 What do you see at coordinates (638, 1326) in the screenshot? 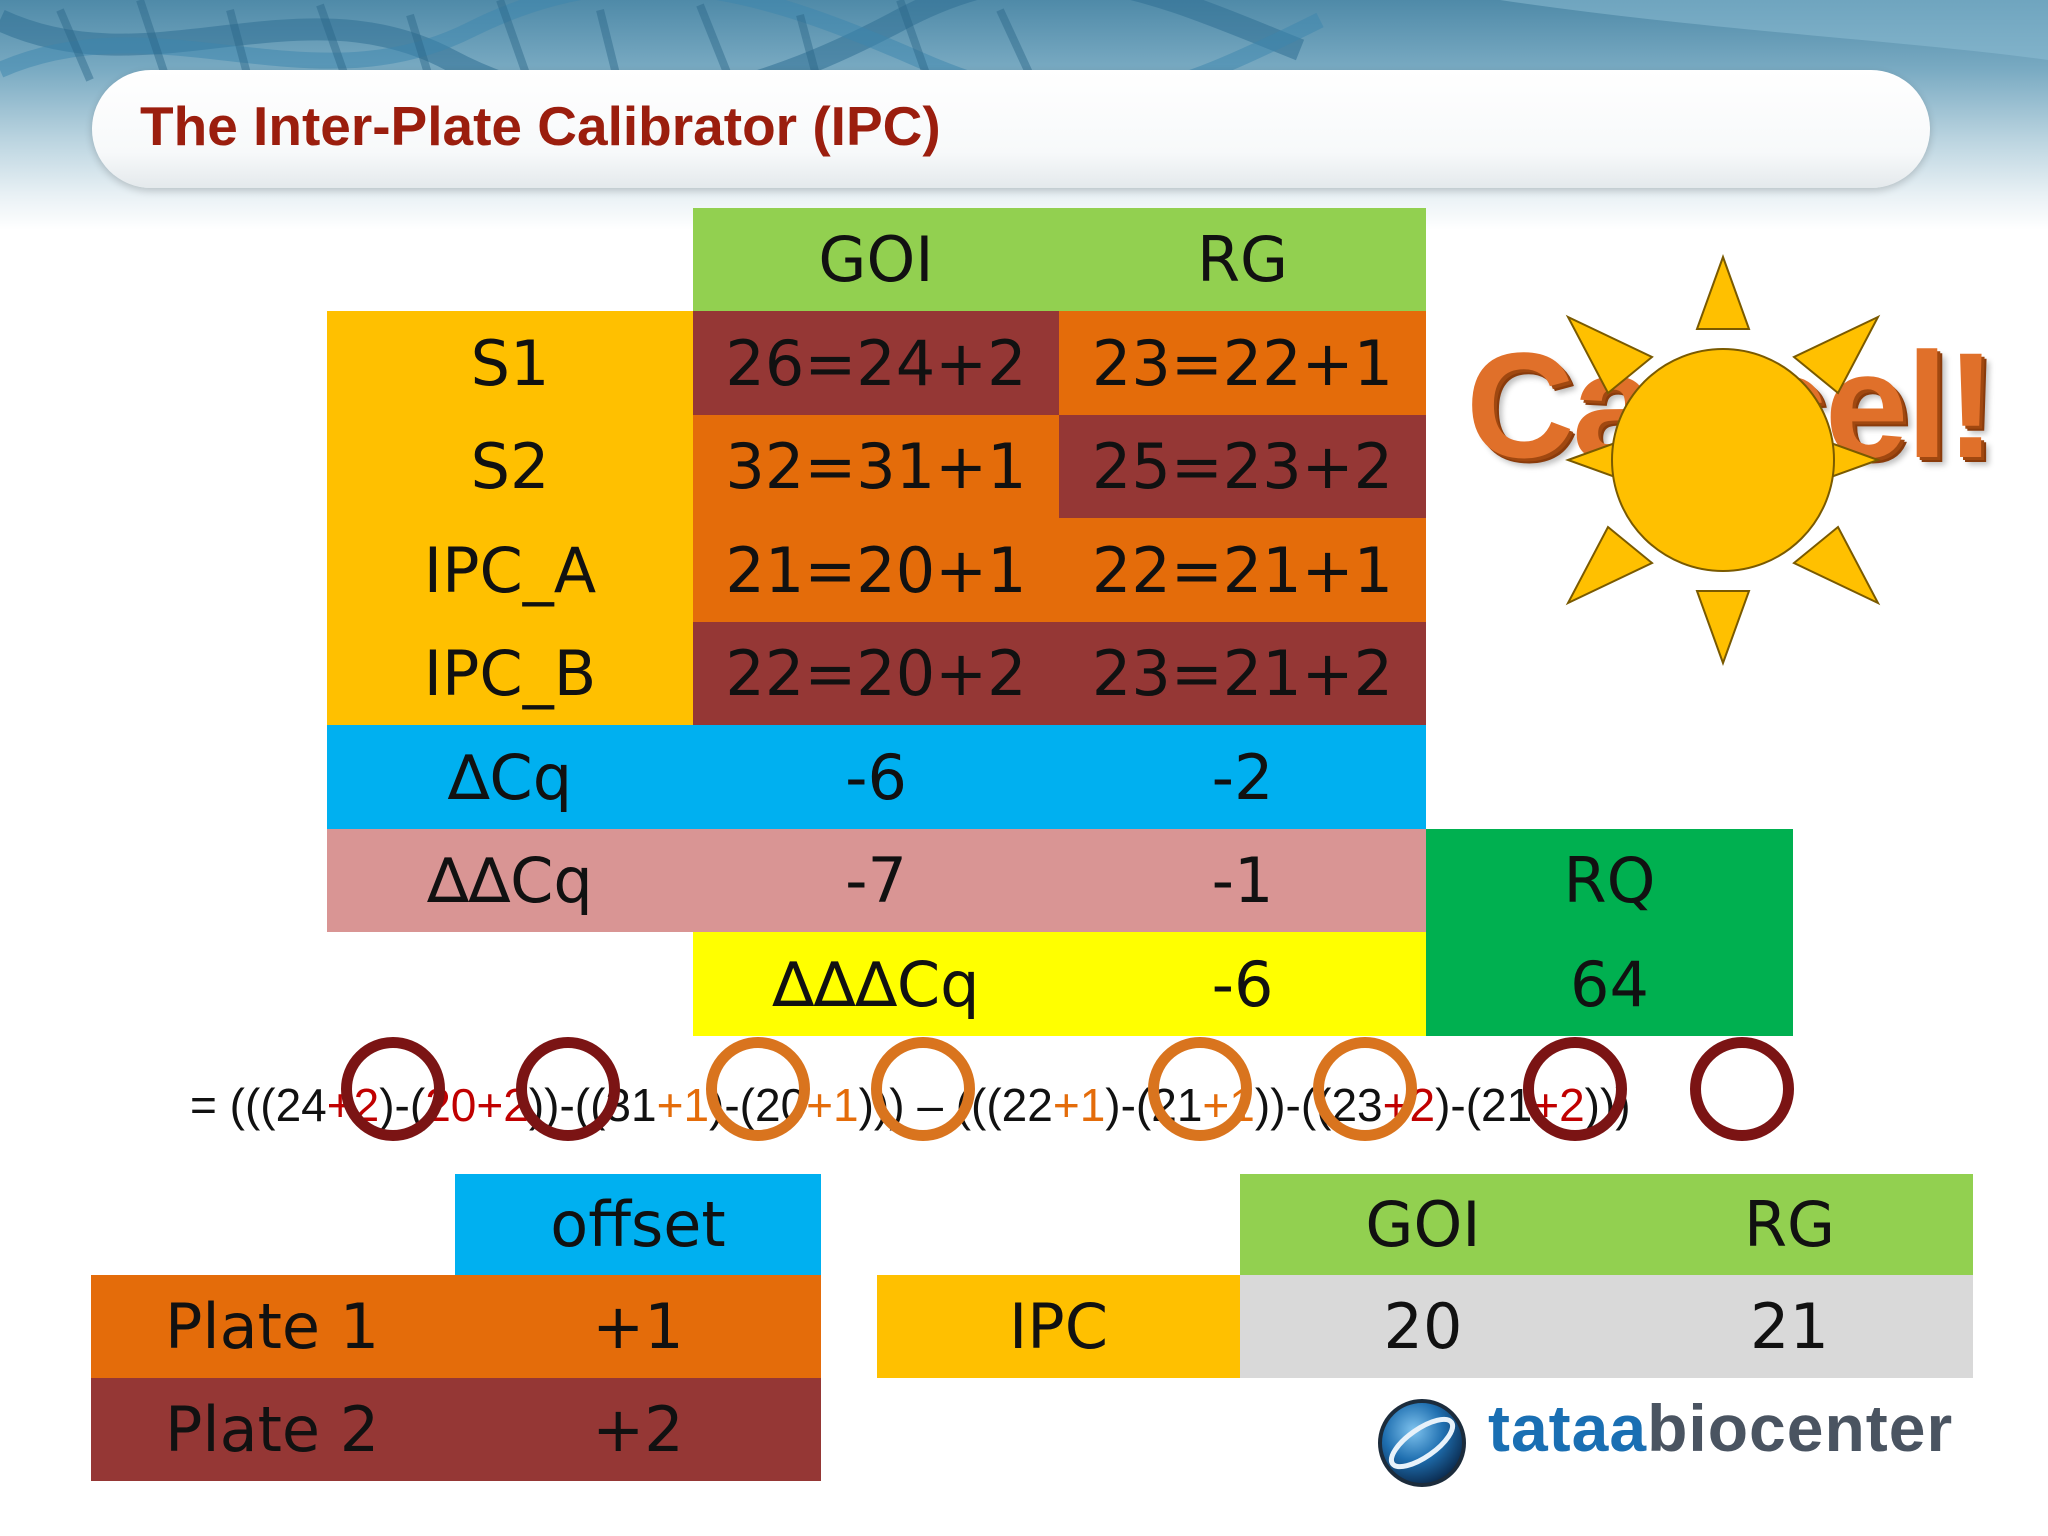
I see `plate1-offset: +1` at bounding box center [638, 1326].